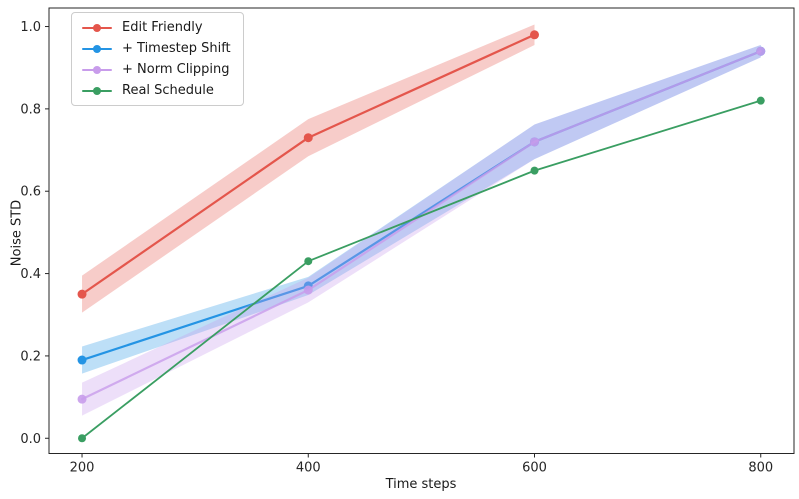 This screenshot has width=799, height=499. I want to click on x-axis-label: Time steps, so click(421, 484).